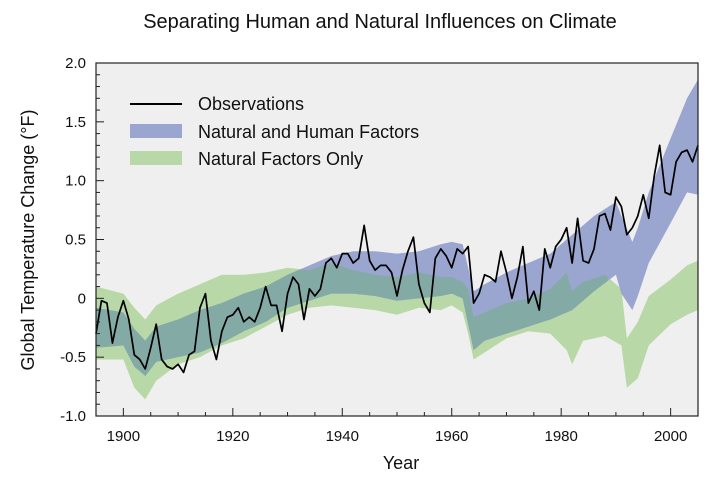 The width and height of the screenshot is (726, 480). What do you see at coordinates (560, 436) in the screenshot?
I see `x-tick-label: 1980` at bounding box center [560, 436].